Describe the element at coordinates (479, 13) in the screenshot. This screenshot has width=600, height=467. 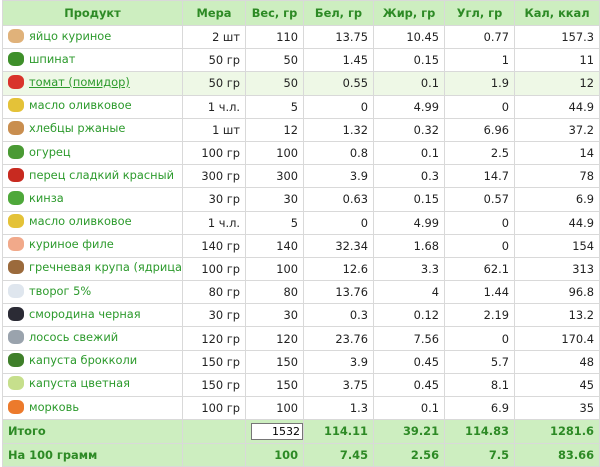
I see `col-header-carbs: Угл, гр` at that location.